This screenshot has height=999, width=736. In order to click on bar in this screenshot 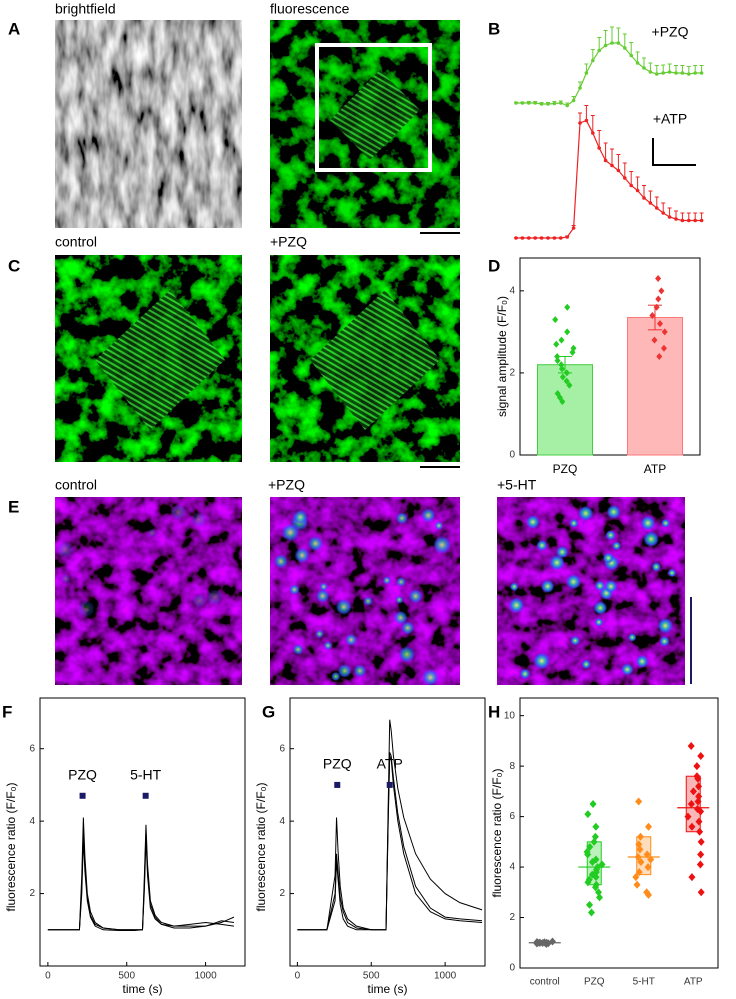, I will do `click(565, 410)`.